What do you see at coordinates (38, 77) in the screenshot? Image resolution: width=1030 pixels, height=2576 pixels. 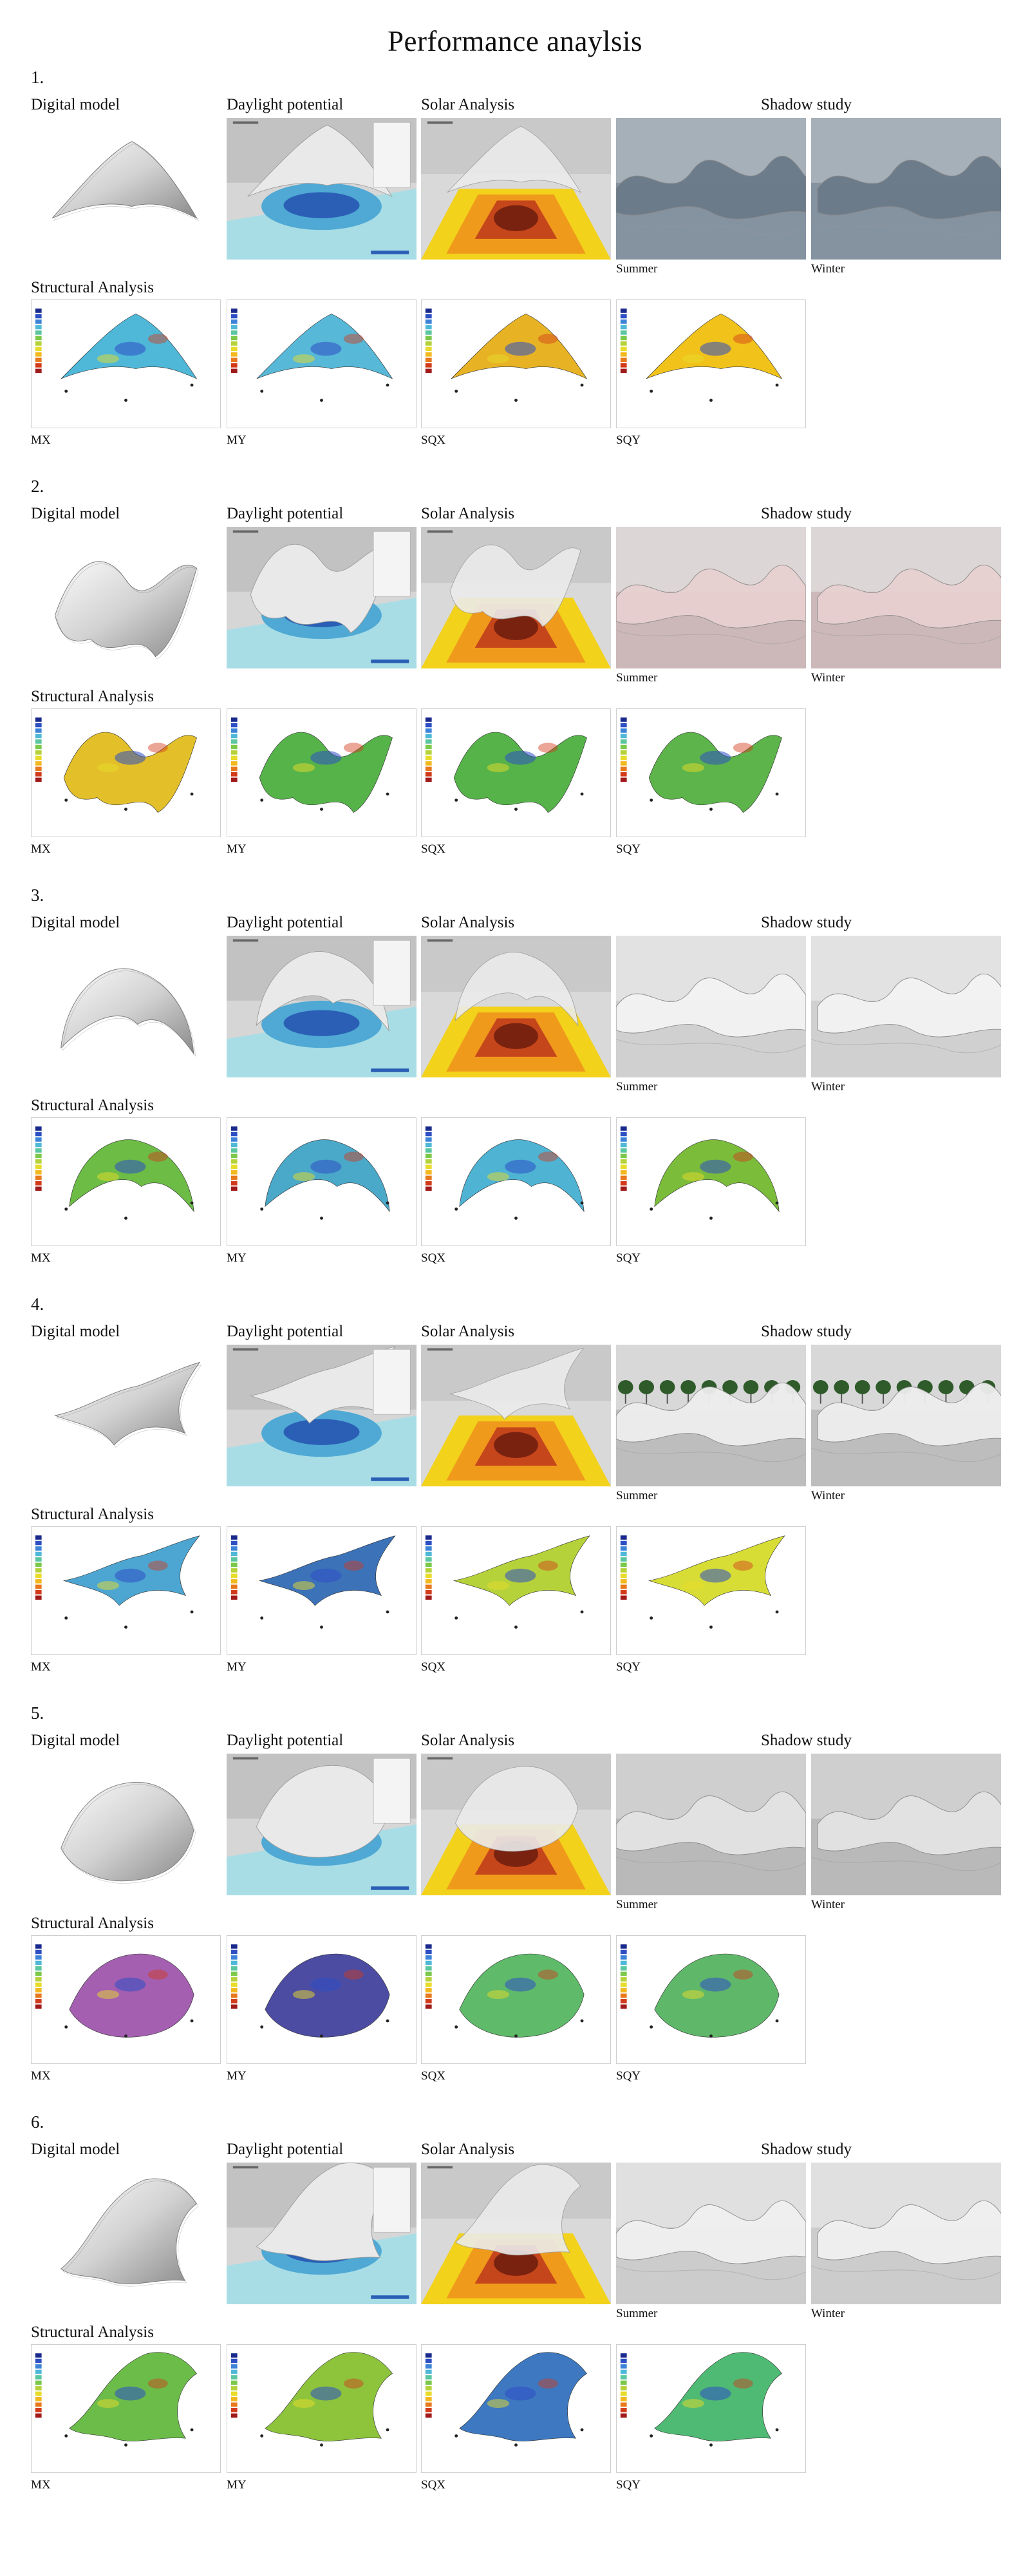 I see `section-number: 1.` at bounding box center [38, 77].